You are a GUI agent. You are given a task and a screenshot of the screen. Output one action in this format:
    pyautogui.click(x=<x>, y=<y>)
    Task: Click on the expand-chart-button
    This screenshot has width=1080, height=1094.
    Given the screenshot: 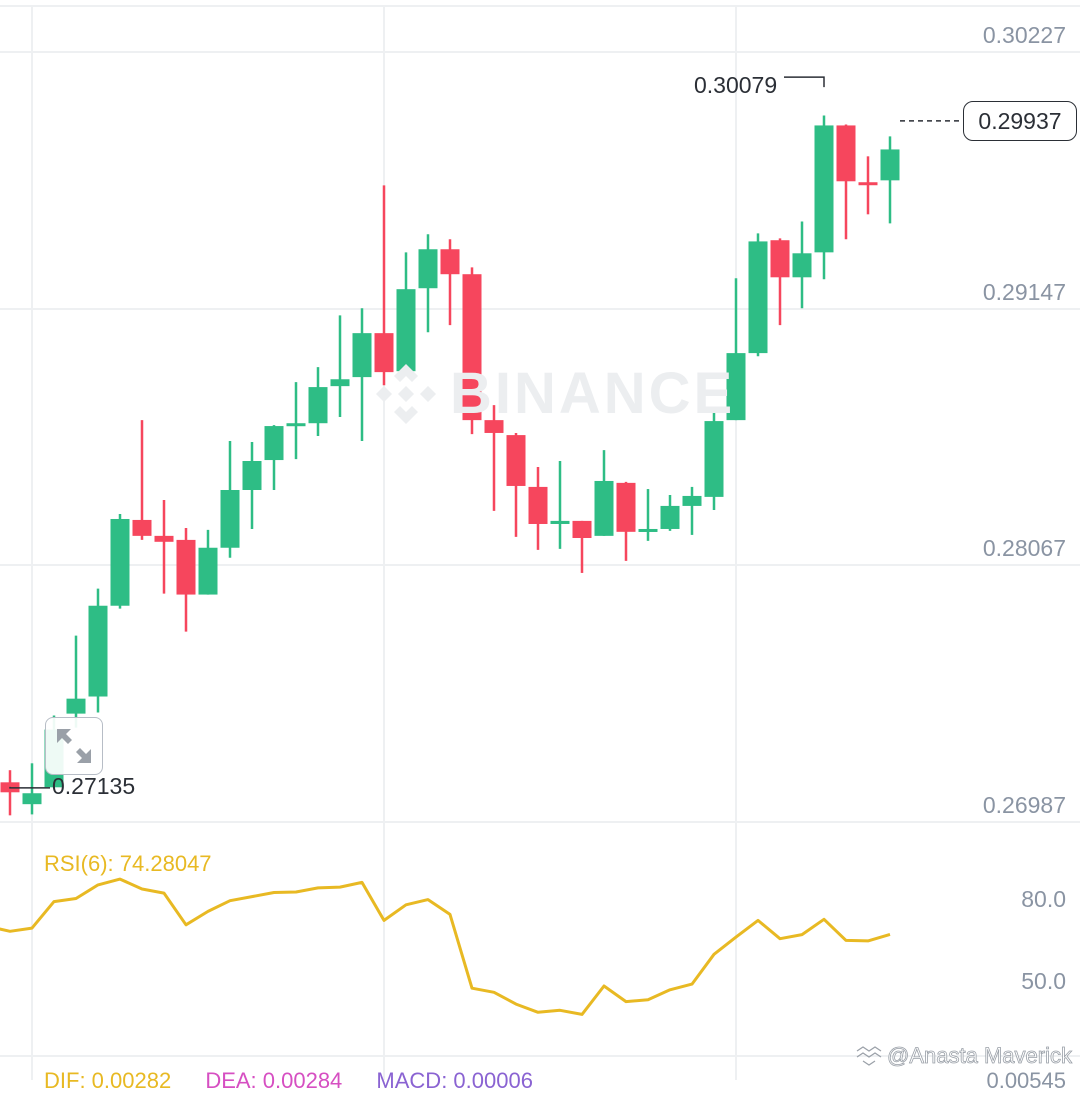 What is the action you would take?
    pyautogui.click(x=74, y=746)
    